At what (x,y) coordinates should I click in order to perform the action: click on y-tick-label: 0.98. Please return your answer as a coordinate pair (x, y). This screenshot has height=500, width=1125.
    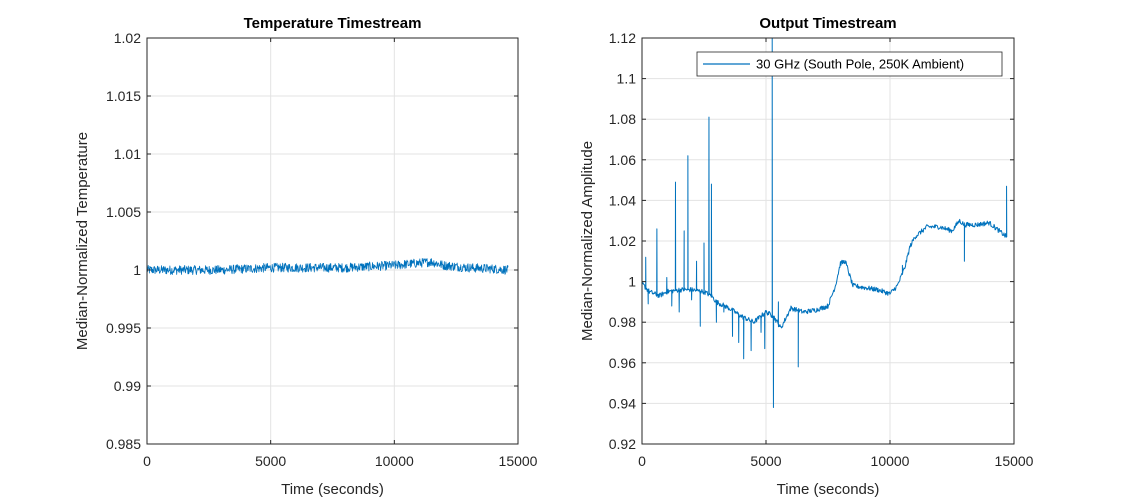
    Looking at the image, I should click on (622, 322).